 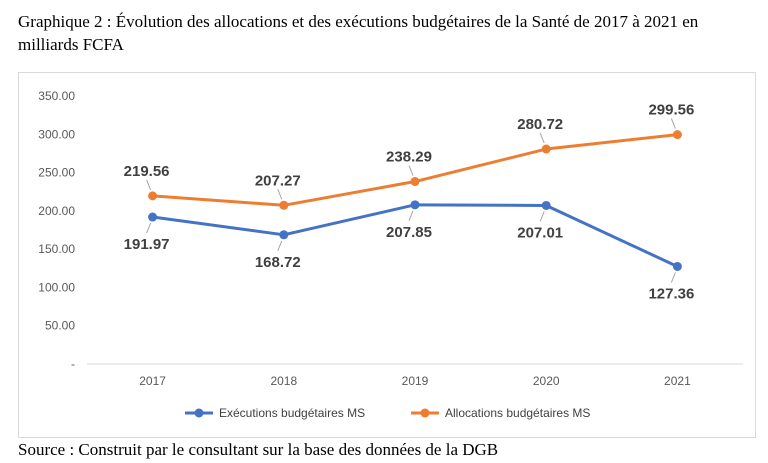 I want to click on y-tick-label: 300.00, so click(x=56, y=134).